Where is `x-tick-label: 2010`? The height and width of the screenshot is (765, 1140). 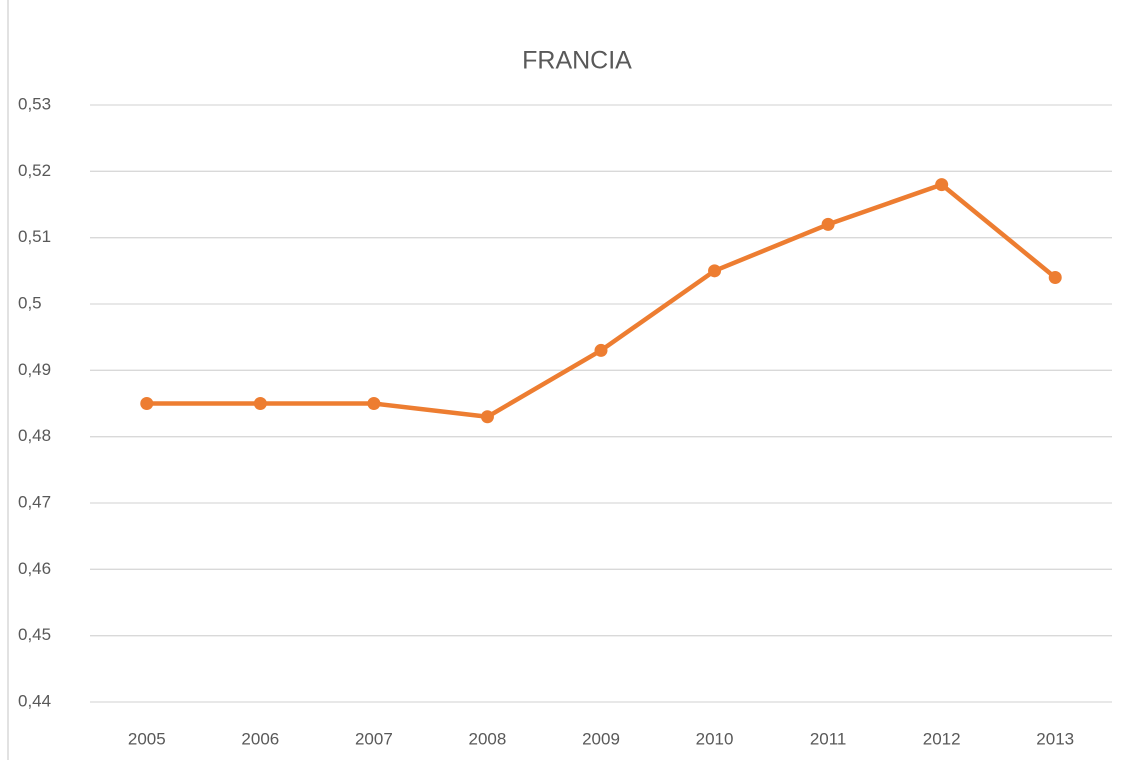
x-tick-label: 2010 is located at coordinates (715, 738).